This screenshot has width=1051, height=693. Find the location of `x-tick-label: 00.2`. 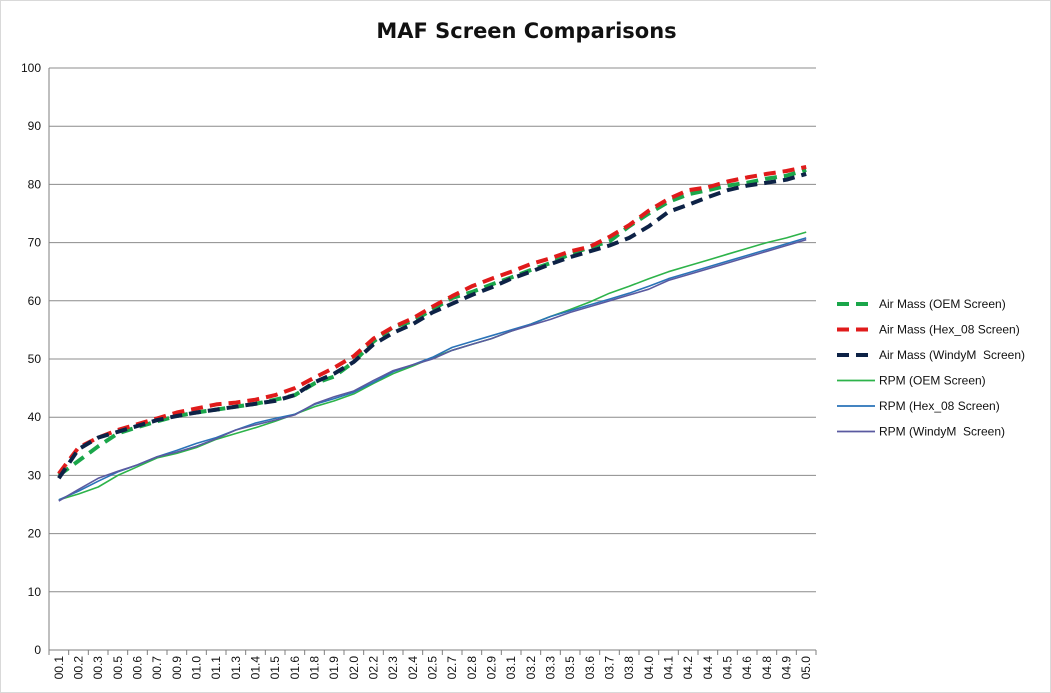

x-tick-label: 00.2 is located at coordinates (79, 668).